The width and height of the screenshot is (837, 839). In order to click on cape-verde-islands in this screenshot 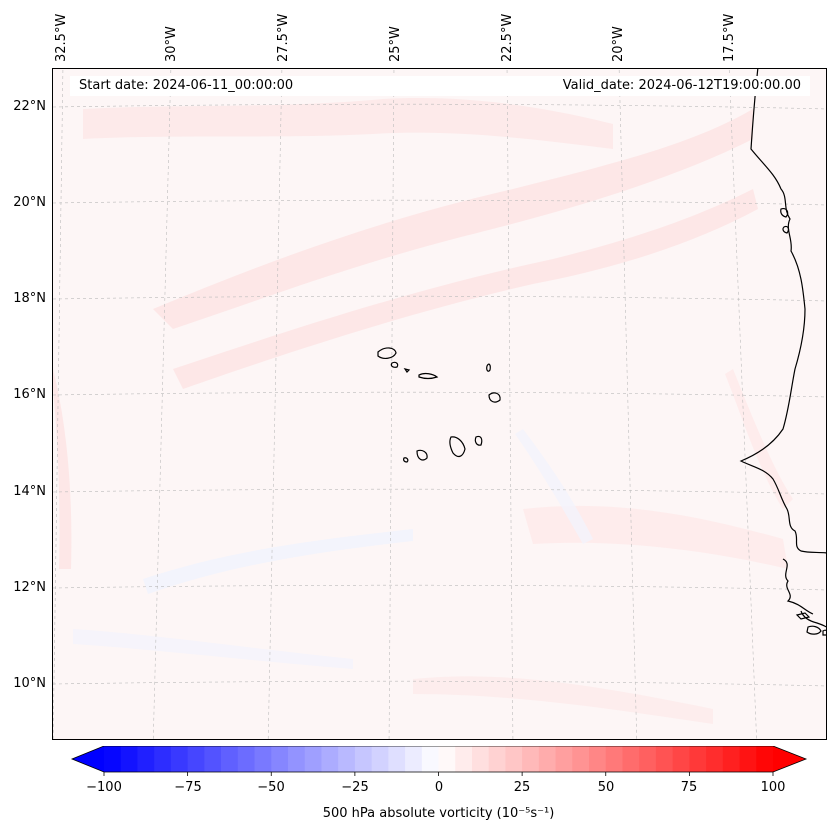, I will do `click(439, 405)`.